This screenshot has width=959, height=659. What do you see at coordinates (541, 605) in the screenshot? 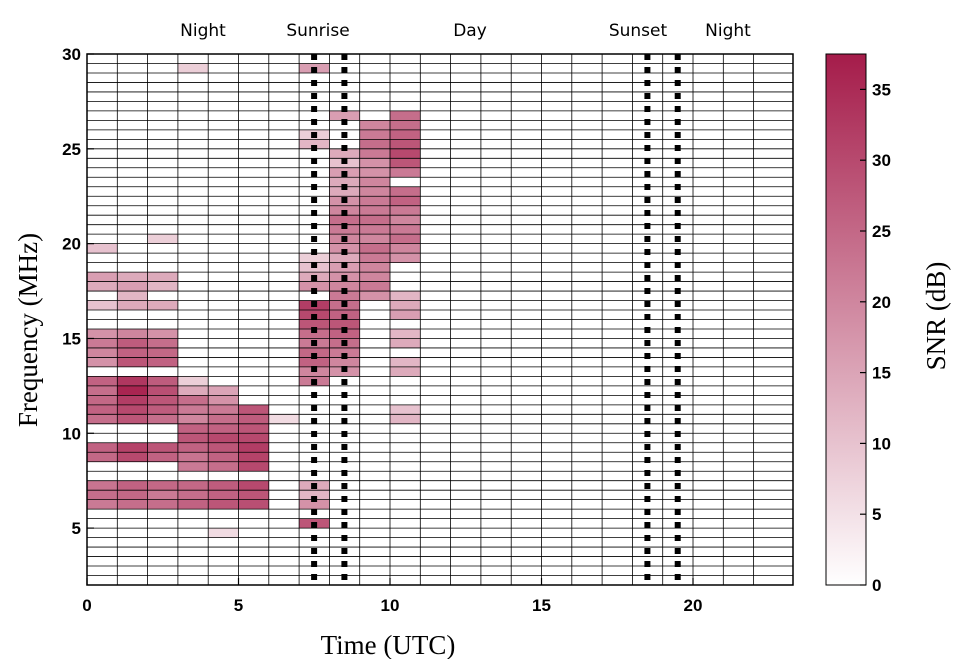
I see `x-tick-label: 15` at bounding box center [541, 605].